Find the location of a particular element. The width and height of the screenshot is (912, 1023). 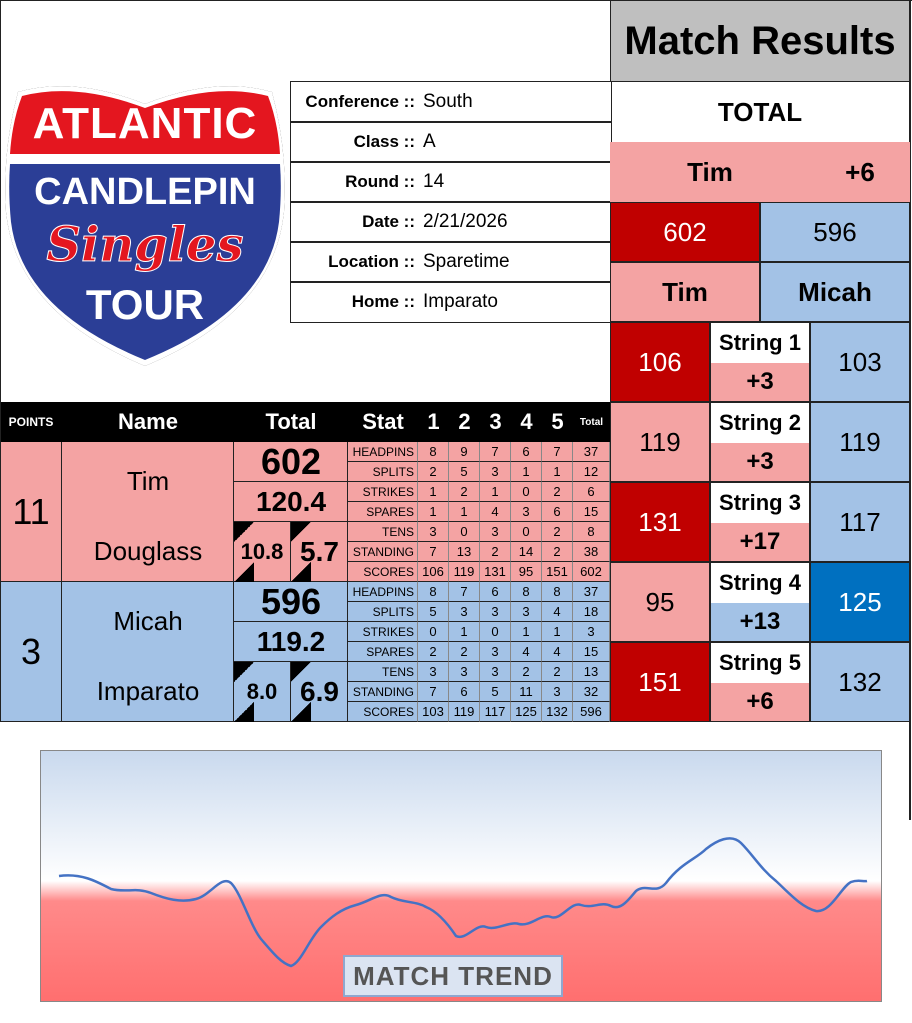

frame-right-border is located at coordinates (910, 410).